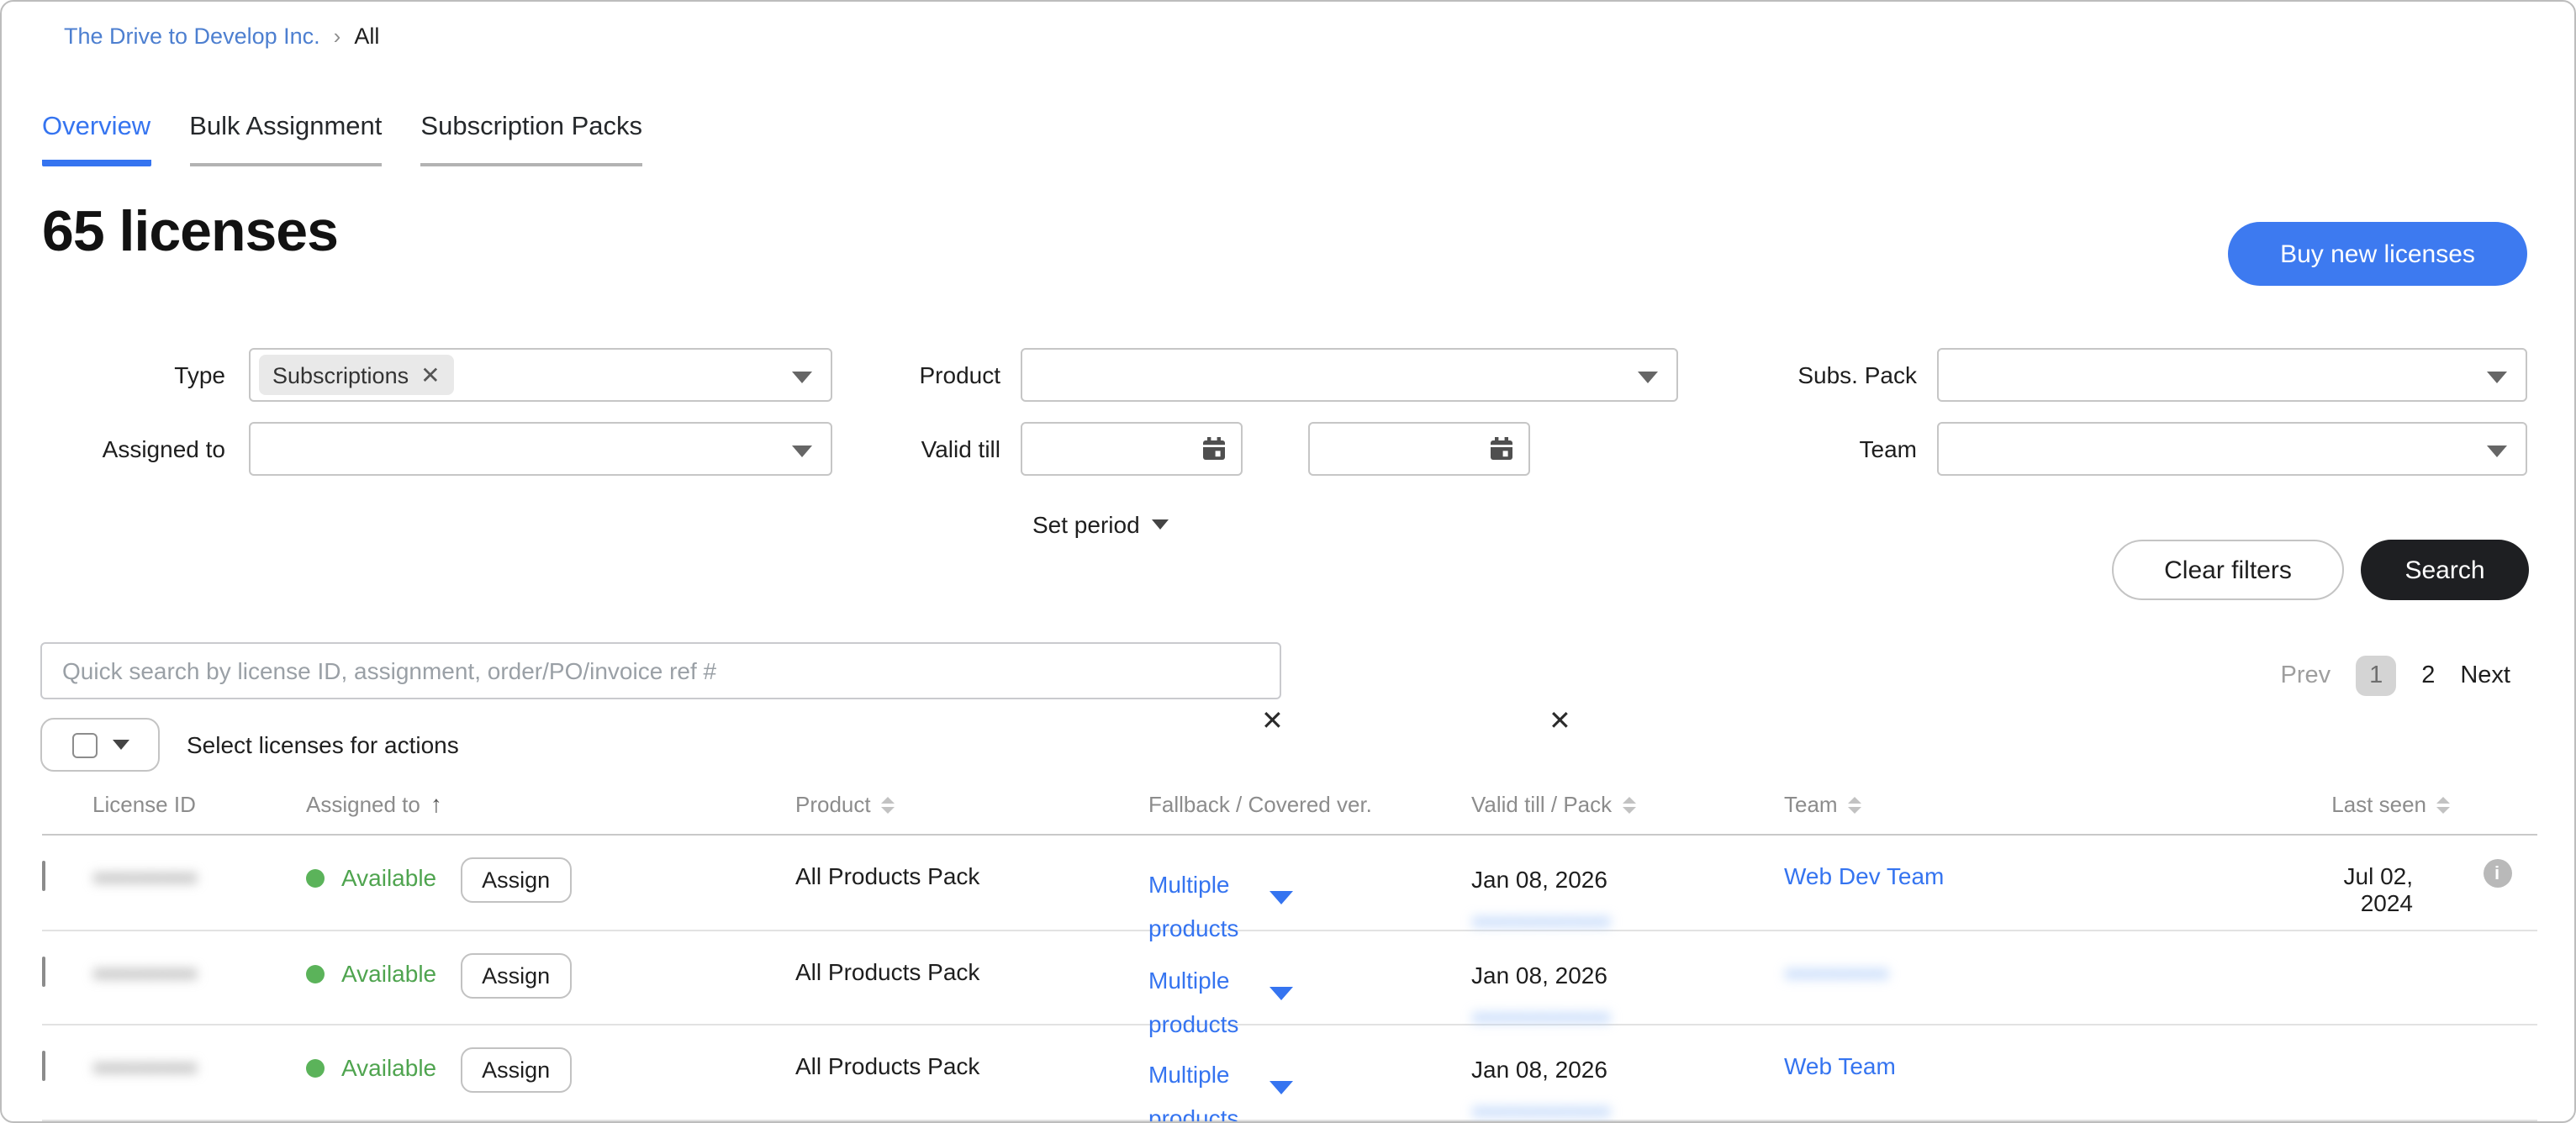 The image size is (2576, 1123). I want to click on header-license-id: License ID, so click(144, 804).